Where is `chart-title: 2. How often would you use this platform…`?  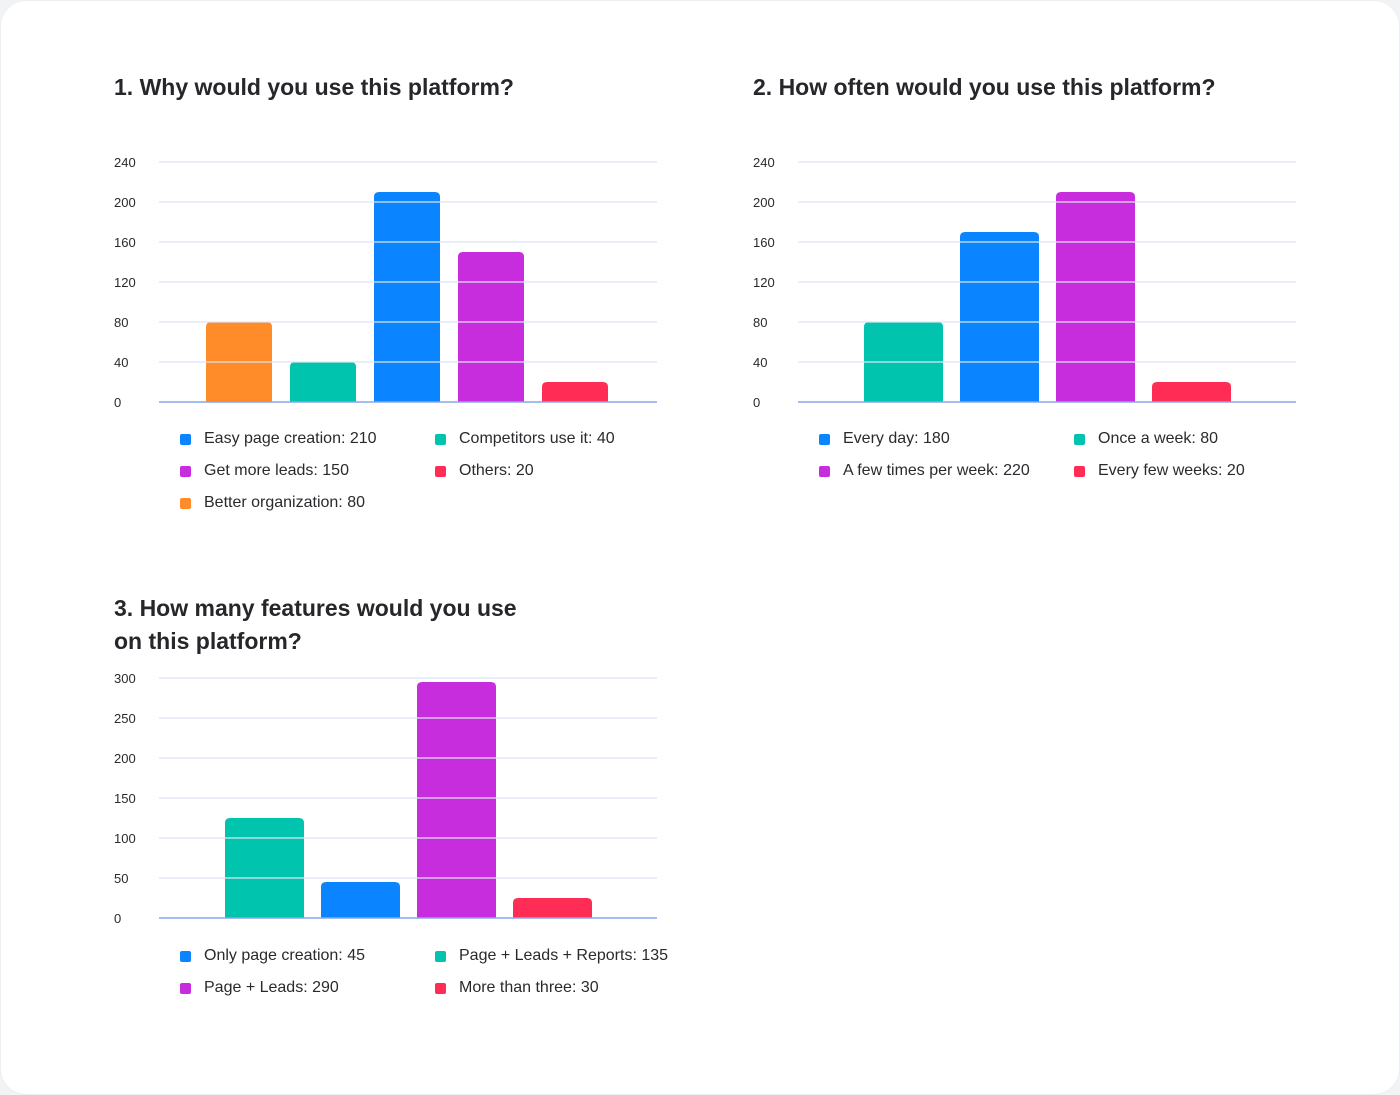 chart-title: 2. How often would you use this platform… is located at coordinates (984, 87).